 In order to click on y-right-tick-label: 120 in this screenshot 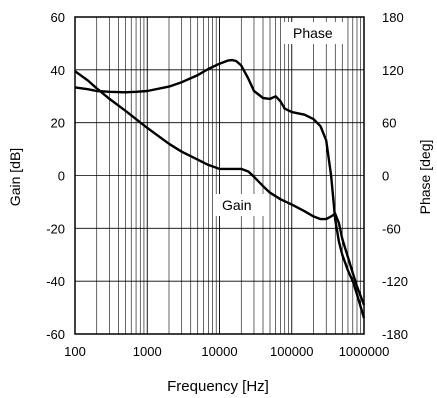, I will do `click(393, 70)`.